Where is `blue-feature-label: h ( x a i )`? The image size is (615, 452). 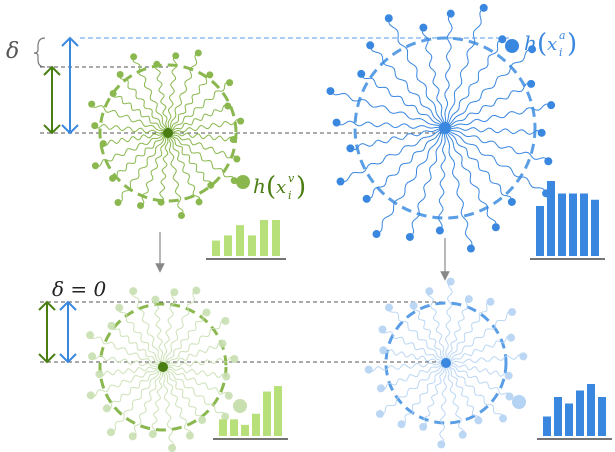
blue-feature-label: h ( x a i ) is located at coordinates (541, 44).